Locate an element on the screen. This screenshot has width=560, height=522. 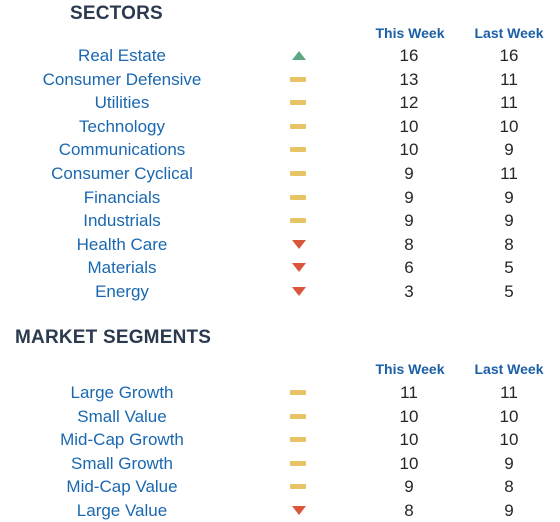
row-label: Energy is located at coordinates (122, 291).